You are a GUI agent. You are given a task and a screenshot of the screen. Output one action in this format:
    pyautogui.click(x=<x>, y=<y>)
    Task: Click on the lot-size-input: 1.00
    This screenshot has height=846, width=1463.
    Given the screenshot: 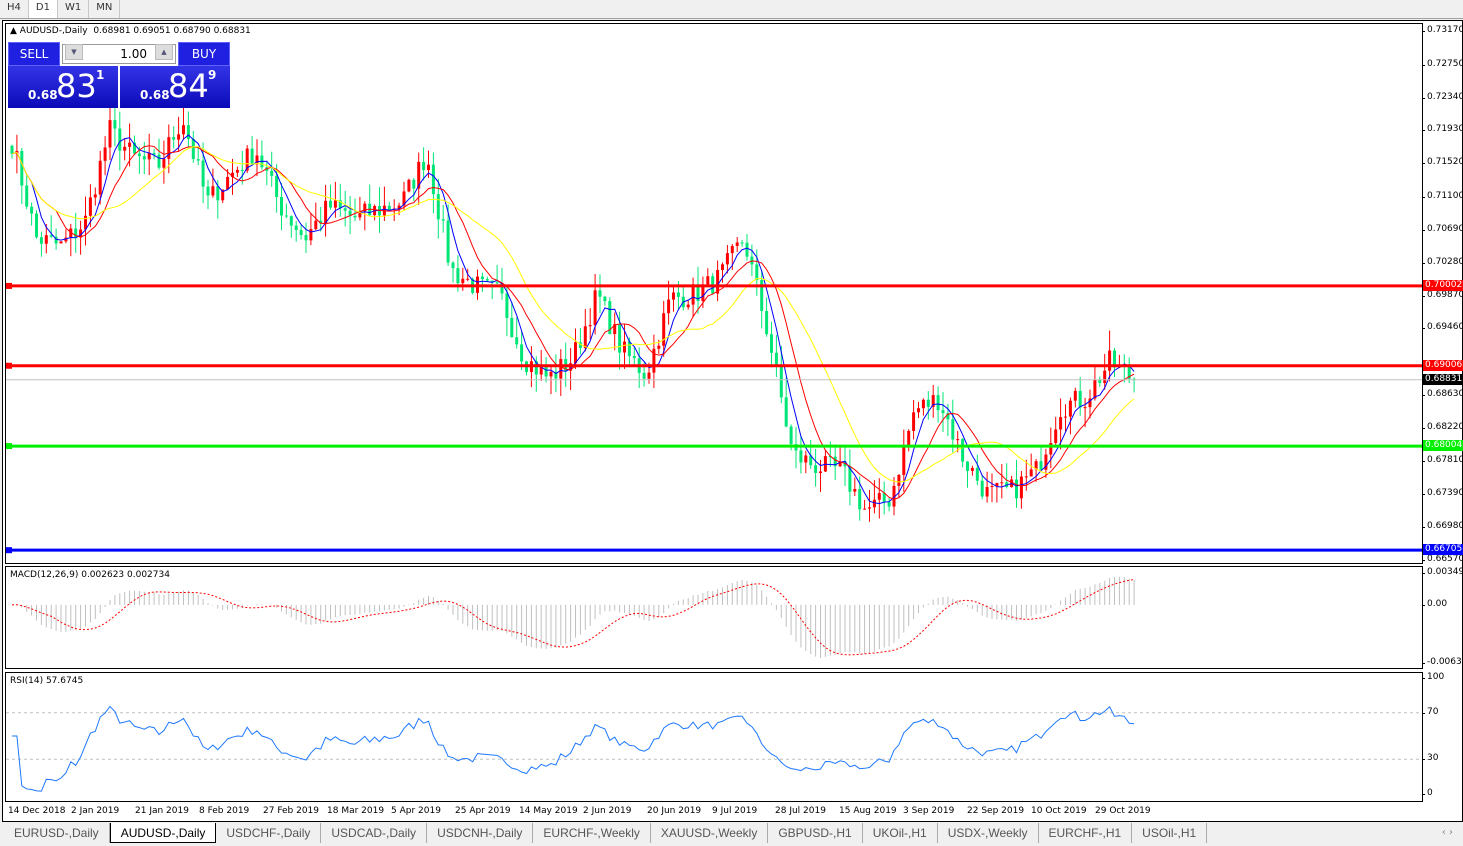 What is the action you would take?
    pyautogui.click(x=119, y=54)
    